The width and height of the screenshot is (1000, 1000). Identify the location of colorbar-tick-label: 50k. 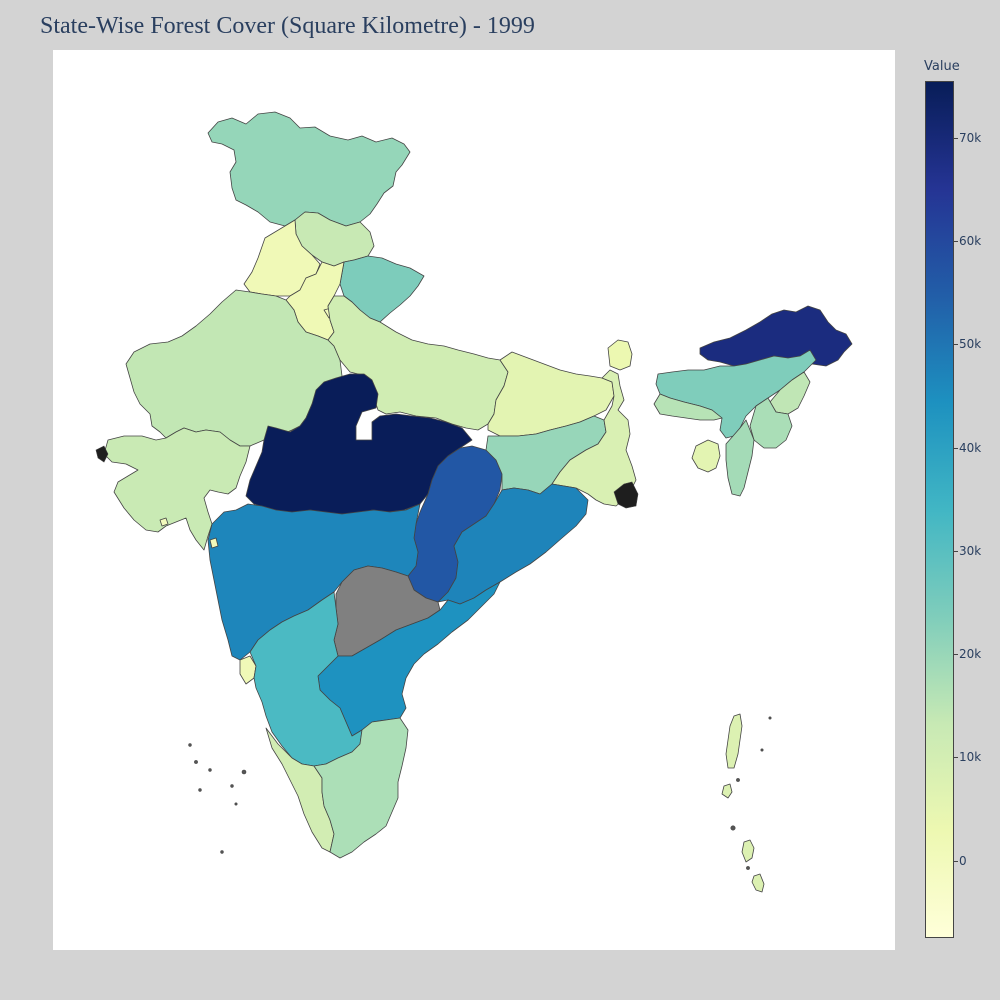
(970, 344).